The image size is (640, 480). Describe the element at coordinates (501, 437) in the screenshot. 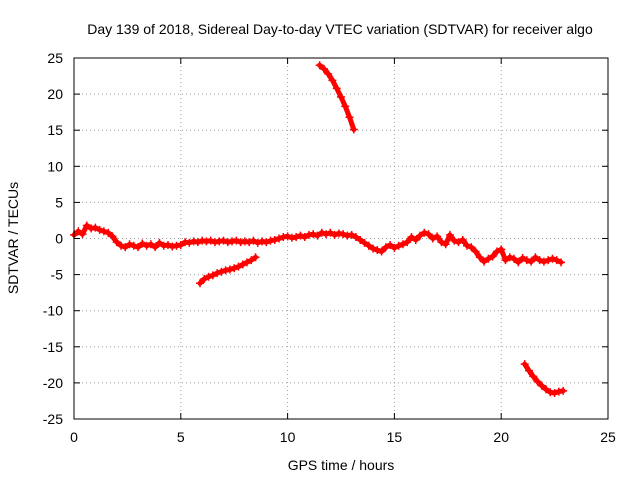

I see `x-tick-label: 20` at that location.